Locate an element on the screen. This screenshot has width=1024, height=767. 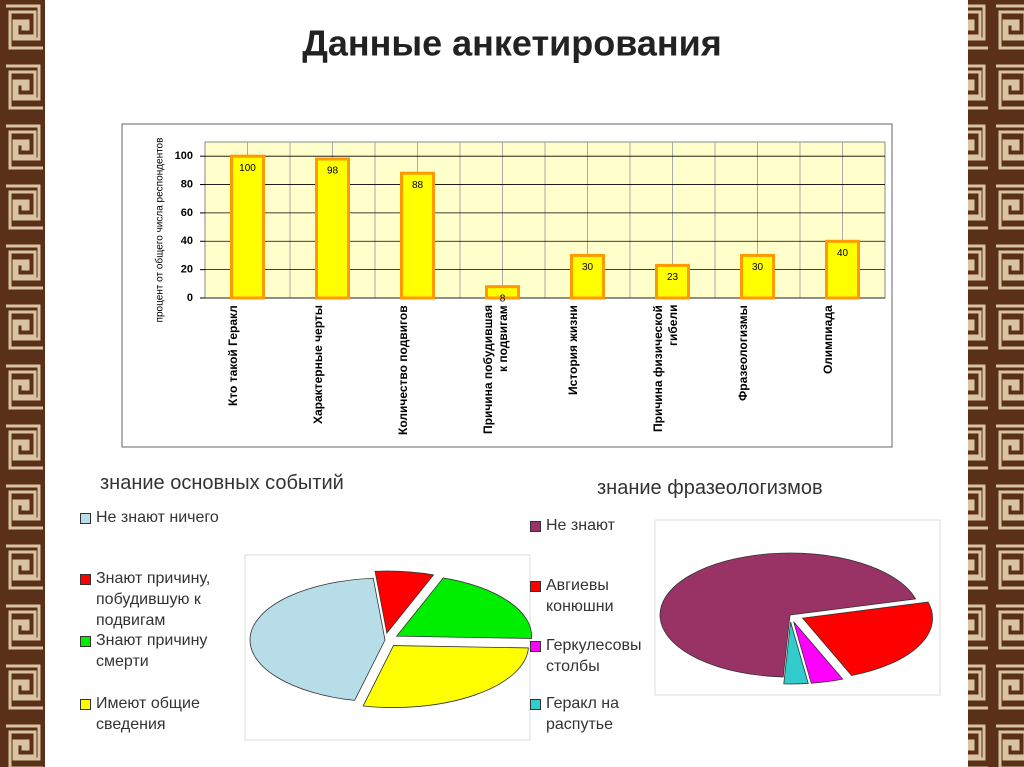
y-tick-label: 60 is located at coordinates (187, 213).